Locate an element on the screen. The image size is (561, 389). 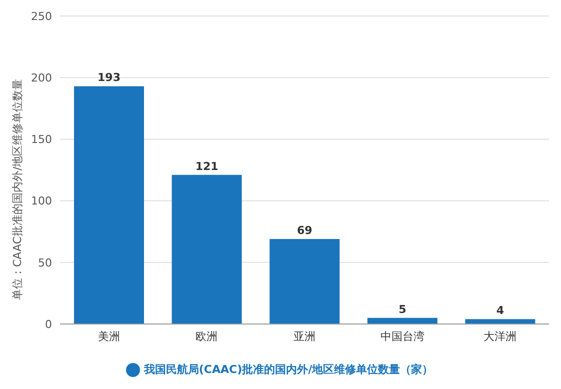
data-label: 121 is located at coordinates (206, 166).